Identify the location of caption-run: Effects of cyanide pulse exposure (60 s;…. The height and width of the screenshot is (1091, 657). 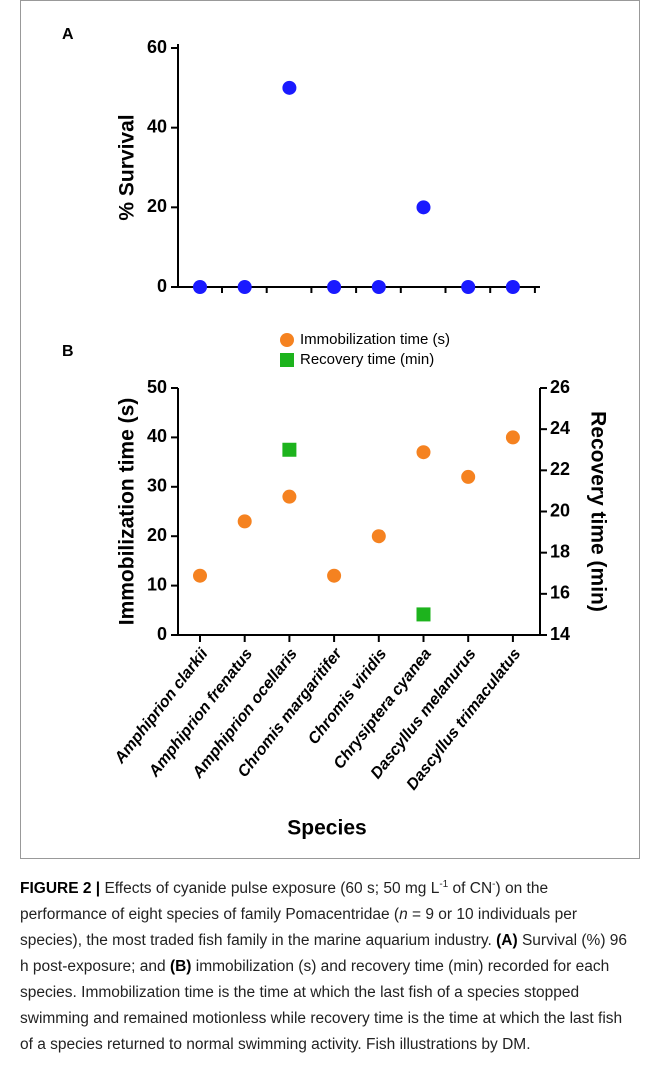
(270, 889).